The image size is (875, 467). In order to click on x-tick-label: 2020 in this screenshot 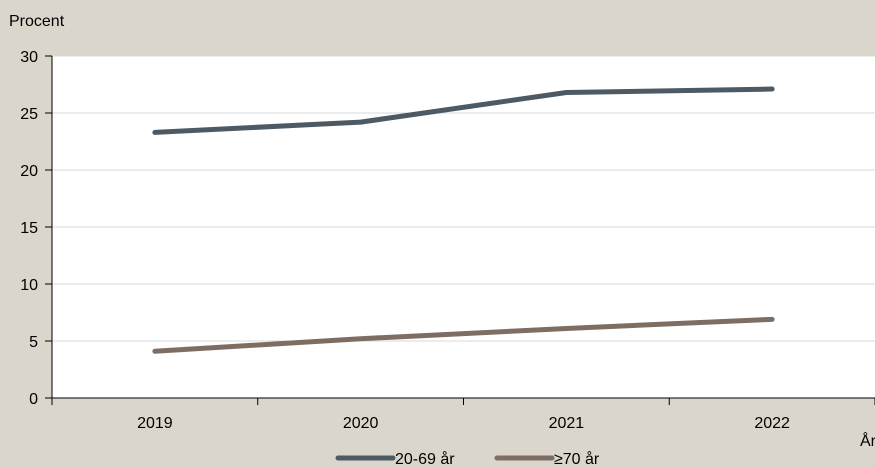, I will do `click(361, 423)`.